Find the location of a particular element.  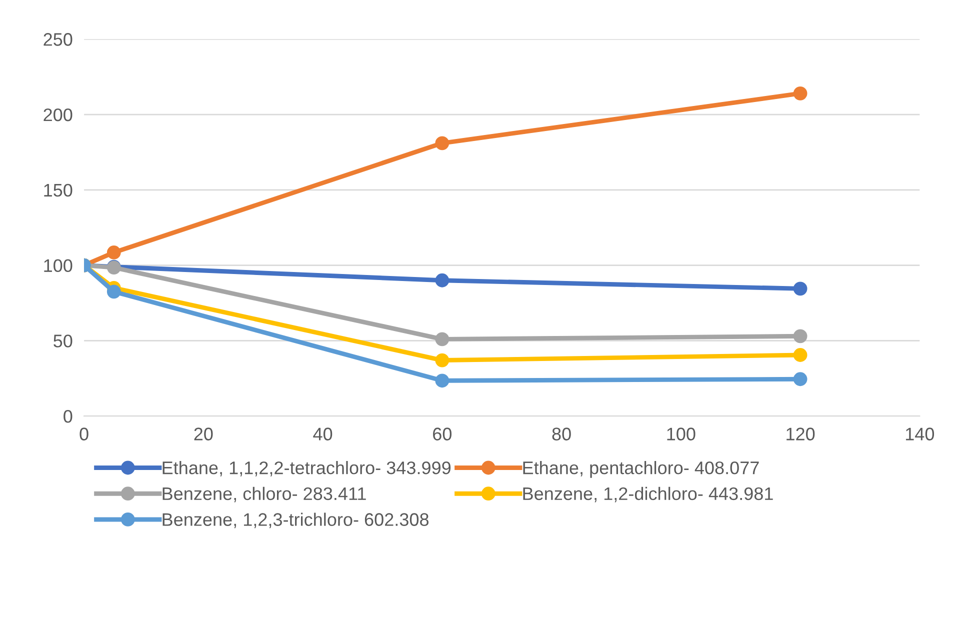

x-tick-label: 0 is located at coordinates (84, 434).